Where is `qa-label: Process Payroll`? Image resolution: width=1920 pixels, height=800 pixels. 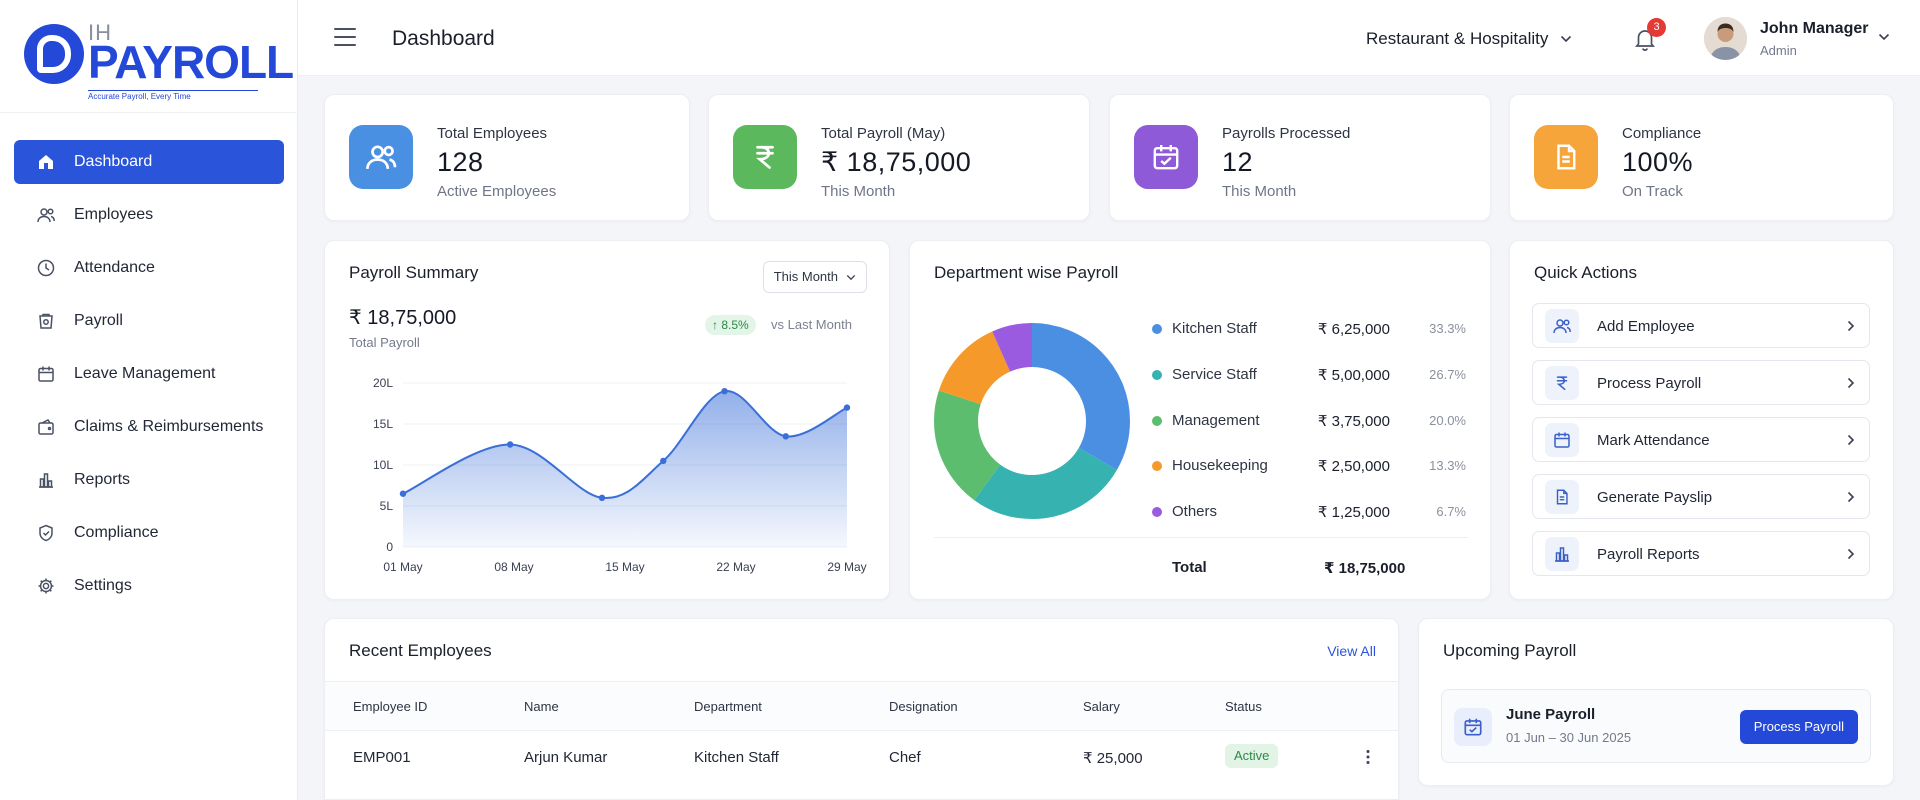
qa-label: Process Payroll is located at coordinates (1649, 383).